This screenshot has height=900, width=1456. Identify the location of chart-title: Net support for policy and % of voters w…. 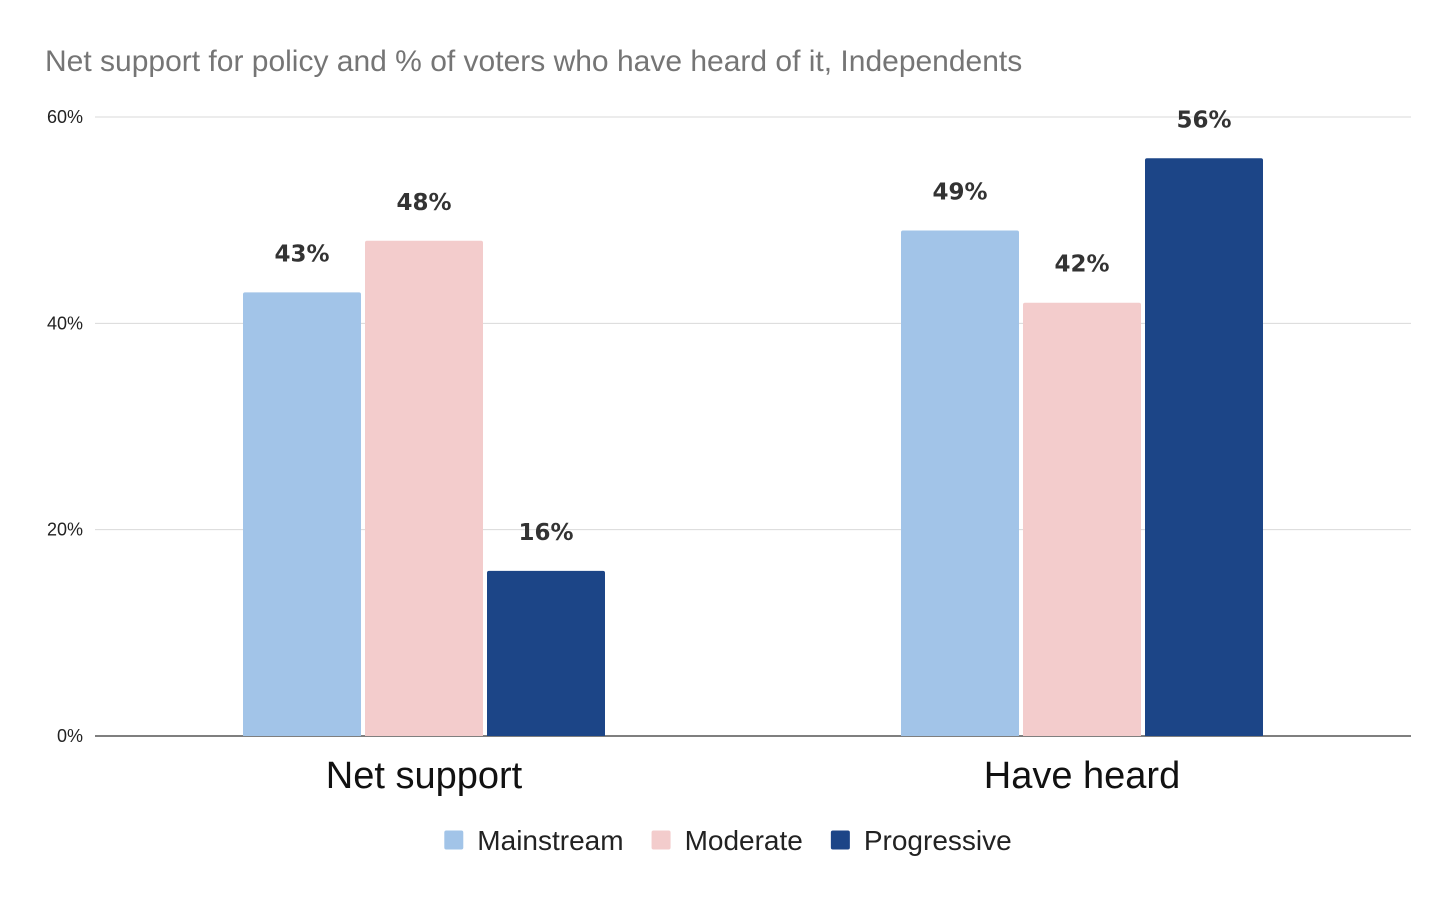
(533, 61).